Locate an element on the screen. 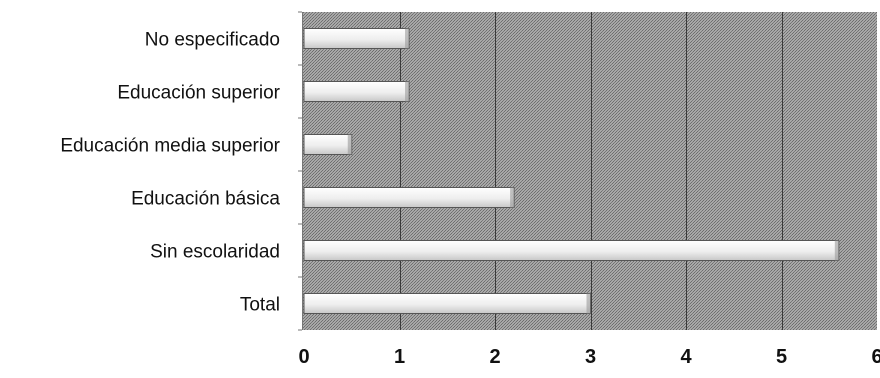  x-tick-label: 3 is located at coordinates (590, 357).